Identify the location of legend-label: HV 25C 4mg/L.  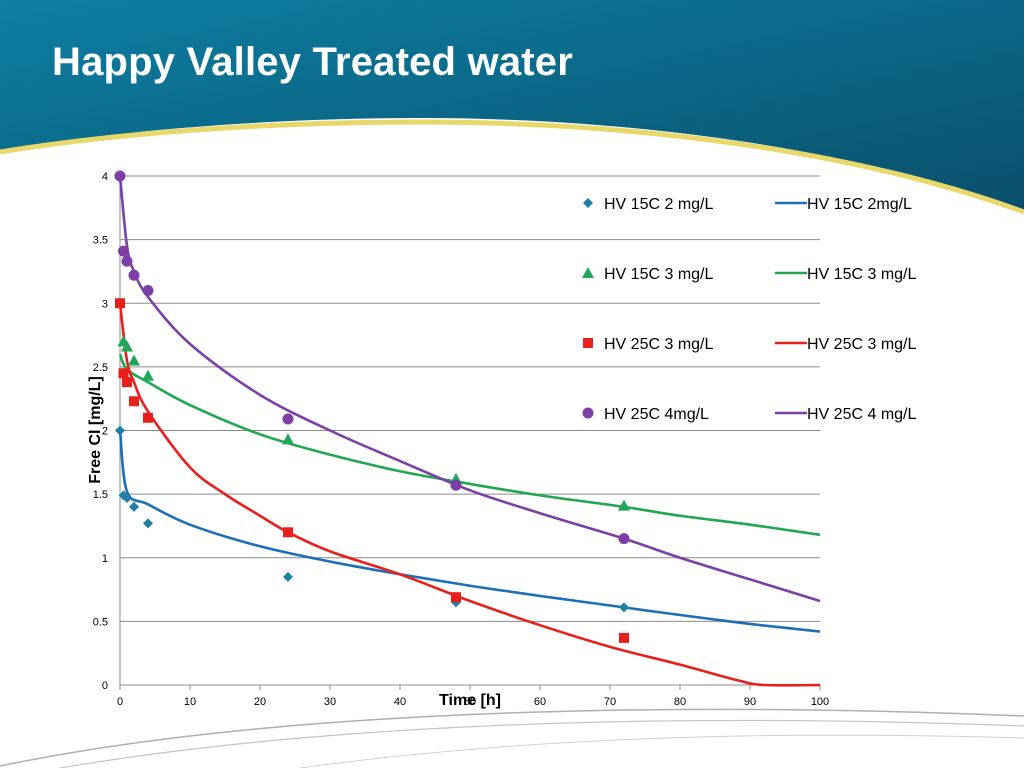
(656, 414).